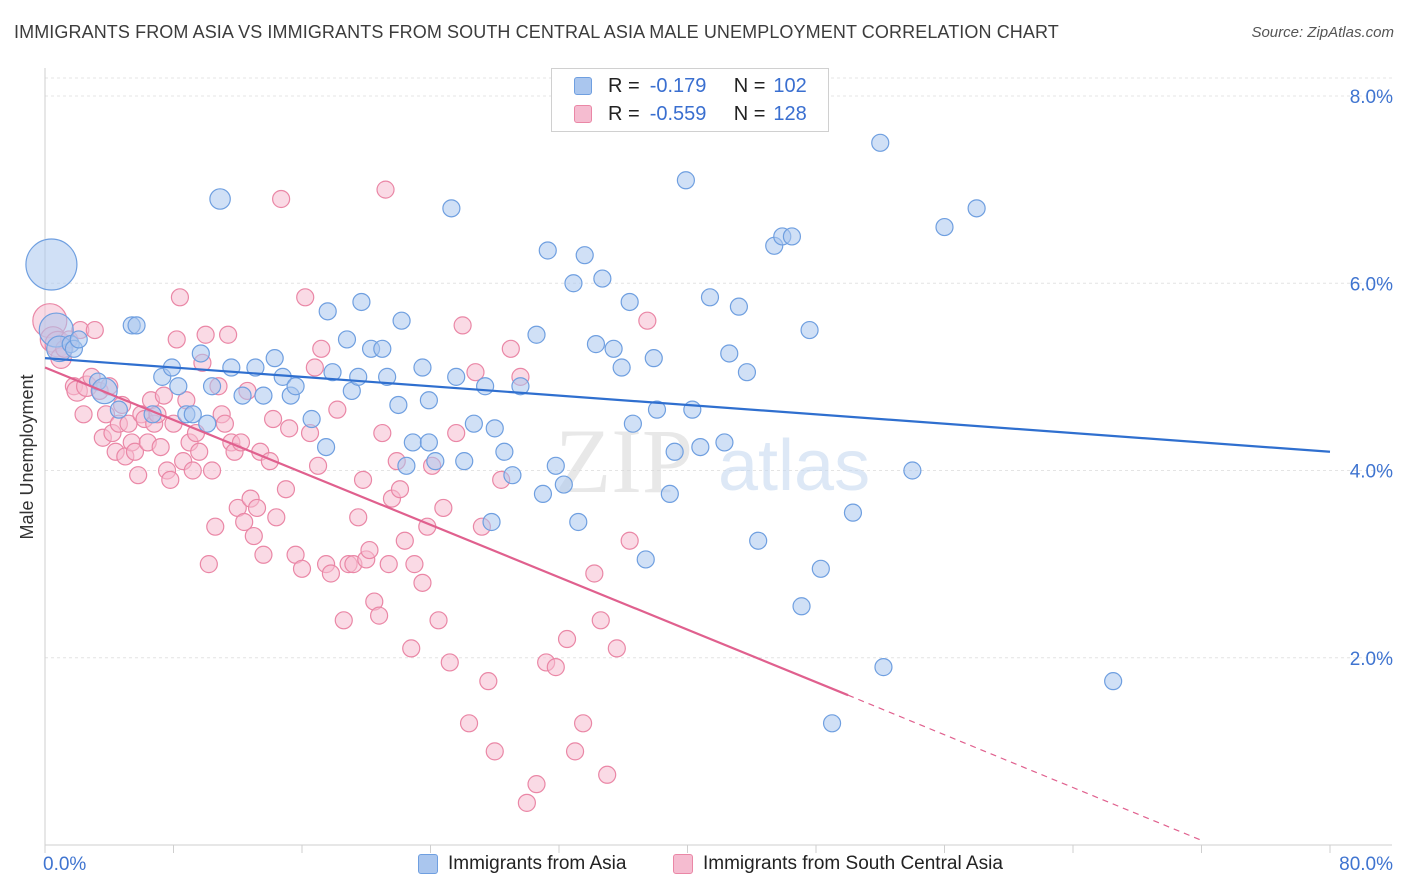 Image resolution: width=1406 pixels, height=892 pixels. What do you see at coordinates (537, 863) in the screenshot?
I see `series-legend-asia-label: Immigrants from Asia` at bounding box center [537, 863].